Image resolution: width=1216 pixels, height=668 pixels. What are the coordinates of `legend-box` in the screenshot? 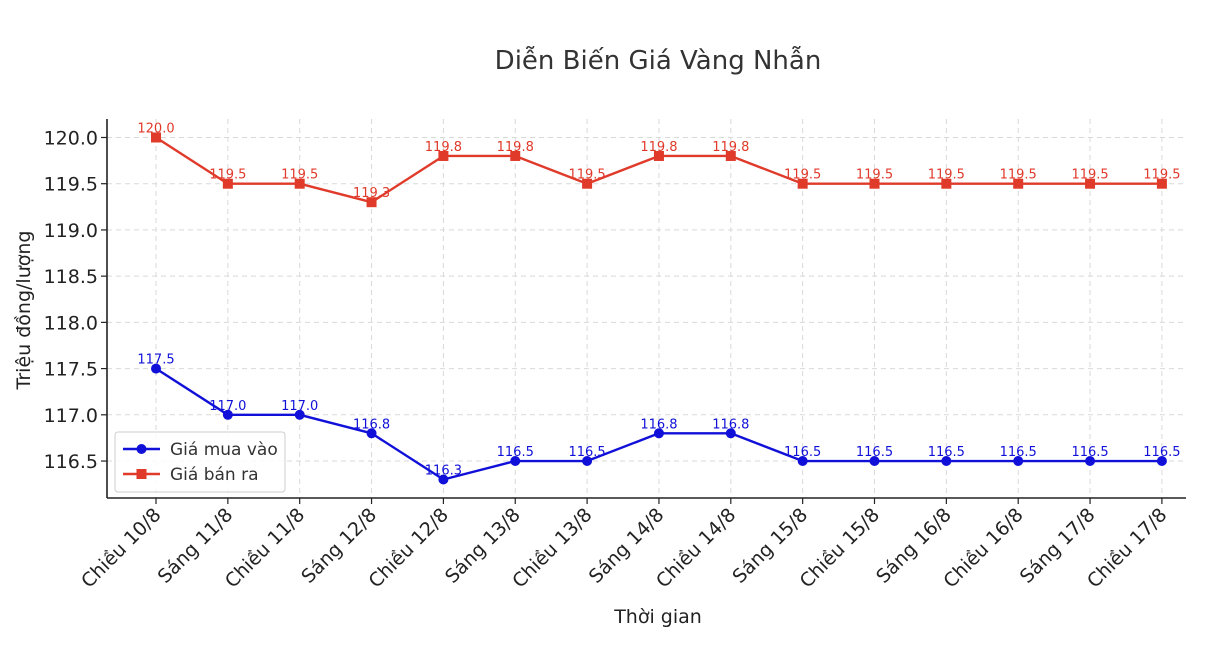 It's located at (200, 462).